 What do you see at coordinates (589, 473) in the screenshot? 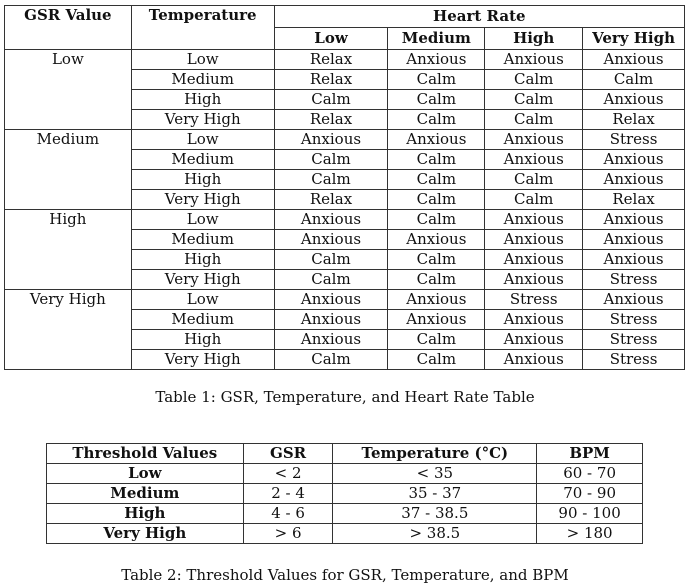
I see `bpm-range-cell: 60 - 70` at bounding box center [589, 473].